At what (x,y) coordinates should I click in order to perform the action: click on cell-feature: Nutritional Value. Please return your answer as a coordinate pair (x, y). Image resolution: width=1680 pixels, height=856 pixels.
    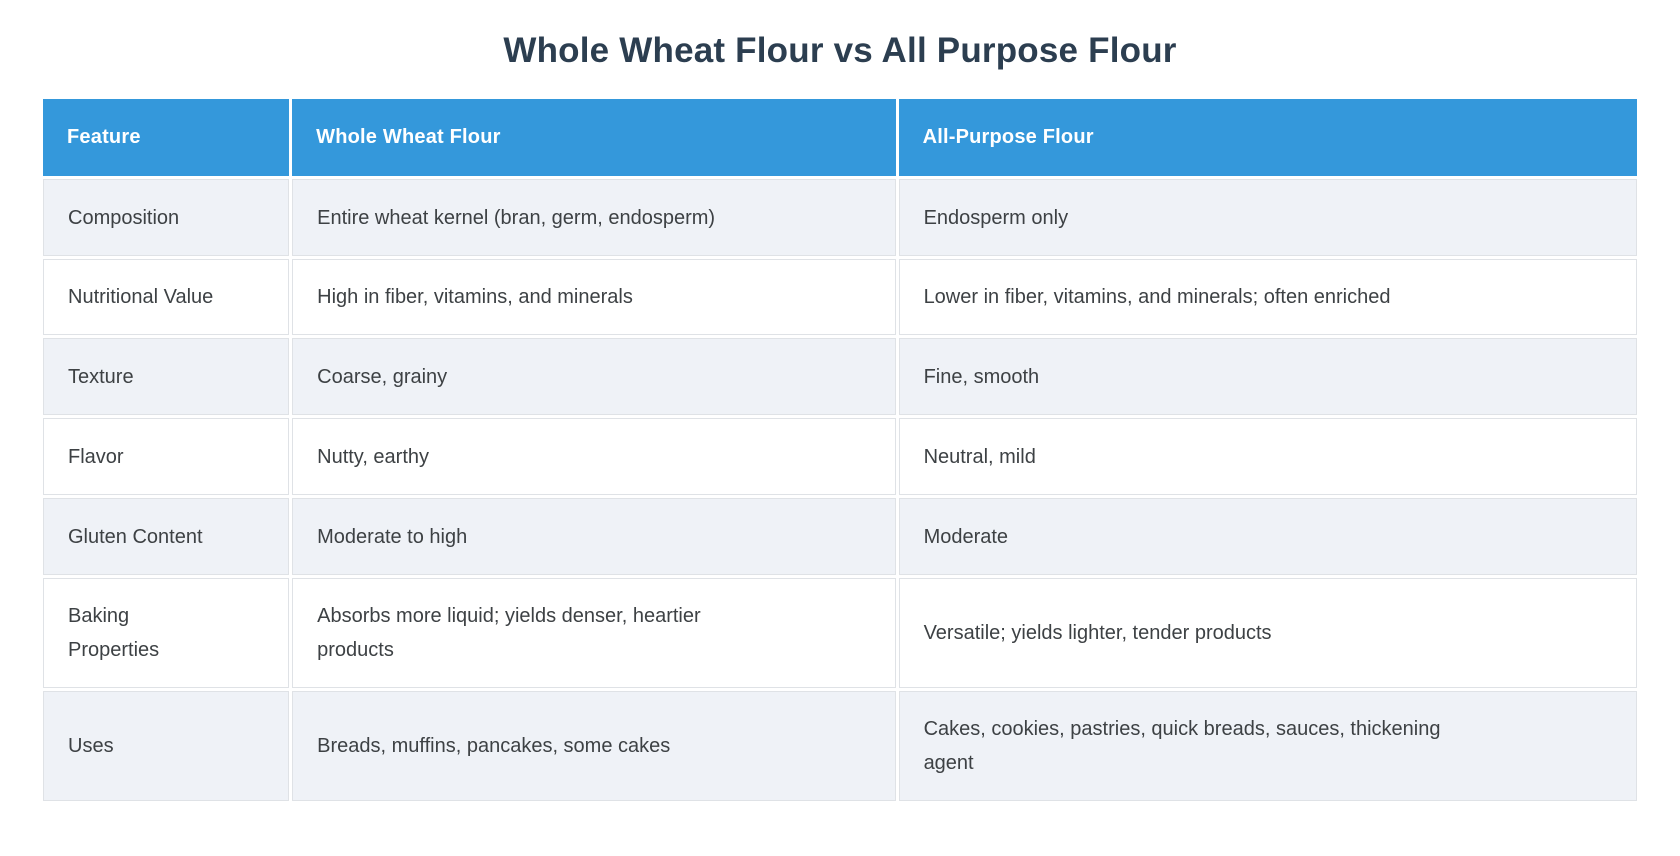
    Looking at the image, I should click on (166, 297).